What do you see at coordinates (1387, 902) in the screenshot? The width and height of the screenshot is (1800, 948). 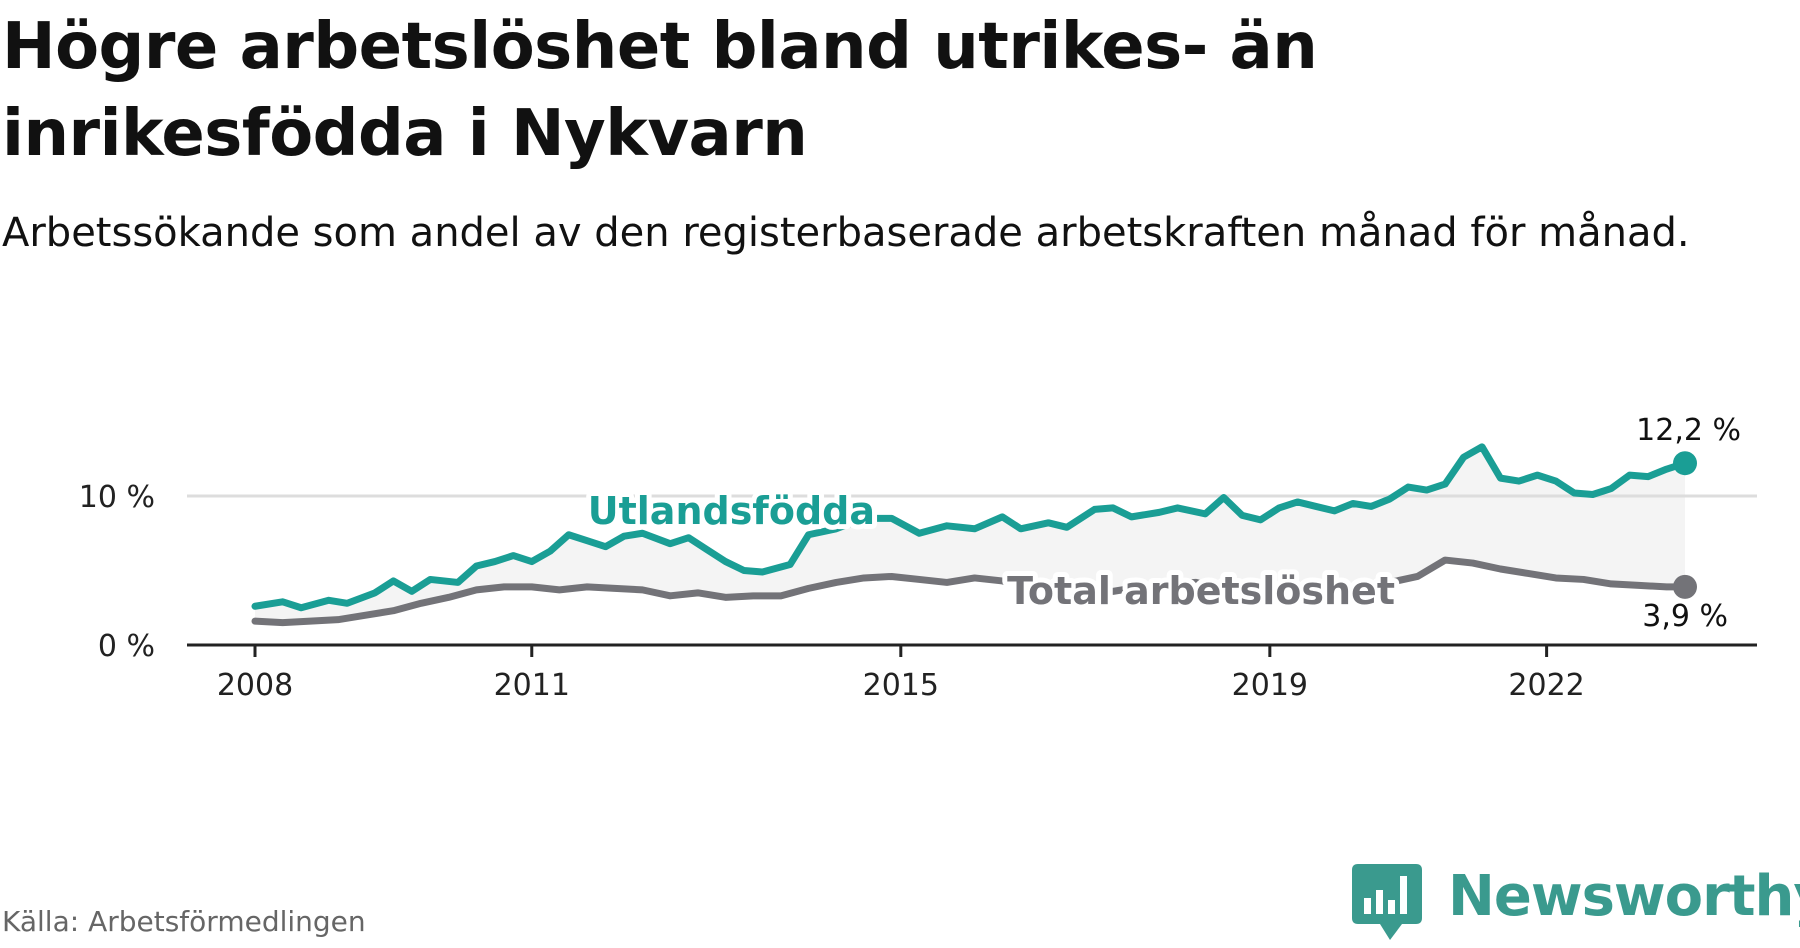 I see `newsworthy-chart-icon` at bounding box center [1387, 902].